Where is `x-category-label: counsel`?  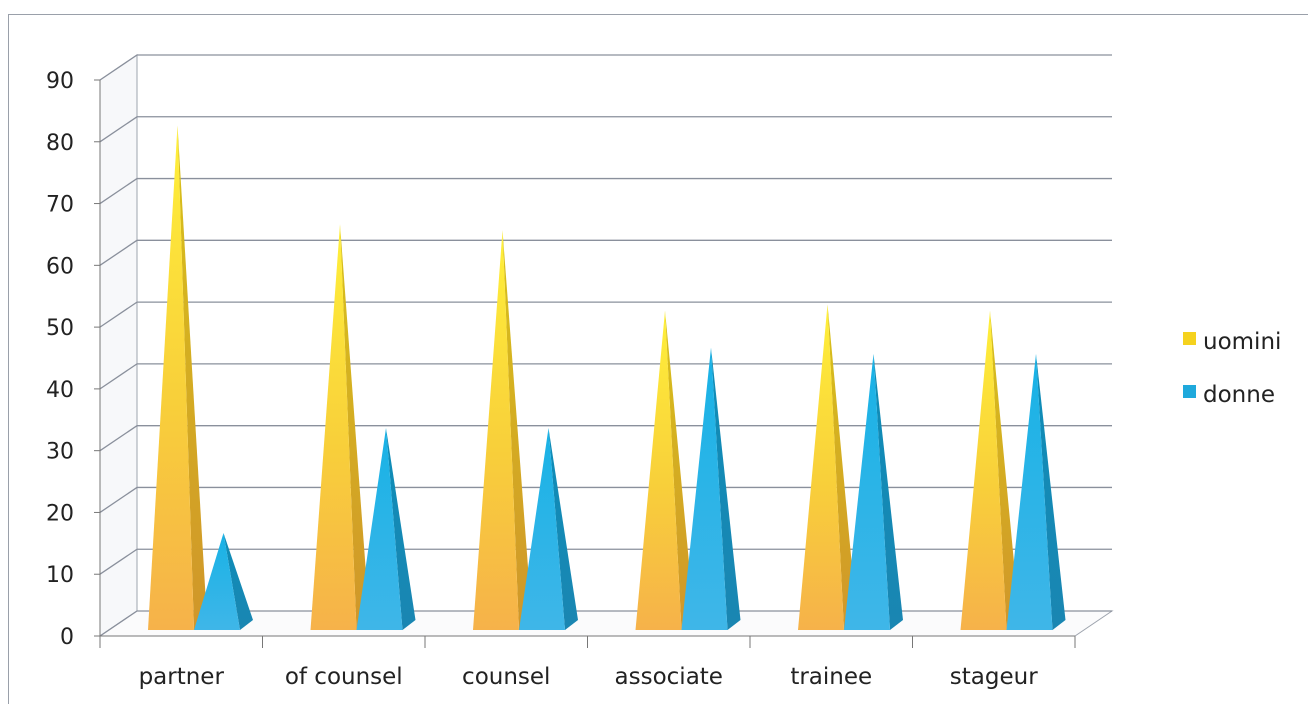 x-category-label: counsel is located at coordinates (506, 677).